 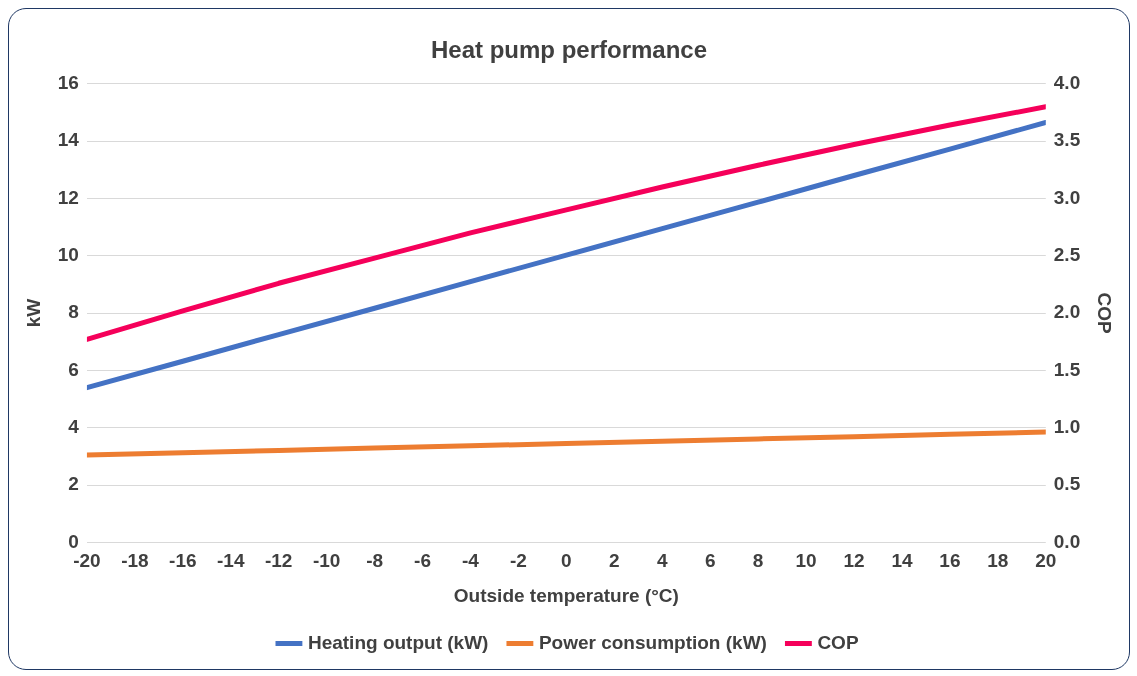 What do you see at coordinates (854, 561) in the screenshot?
I see `x-tick-label: 12` at bounding box center [854, 561].